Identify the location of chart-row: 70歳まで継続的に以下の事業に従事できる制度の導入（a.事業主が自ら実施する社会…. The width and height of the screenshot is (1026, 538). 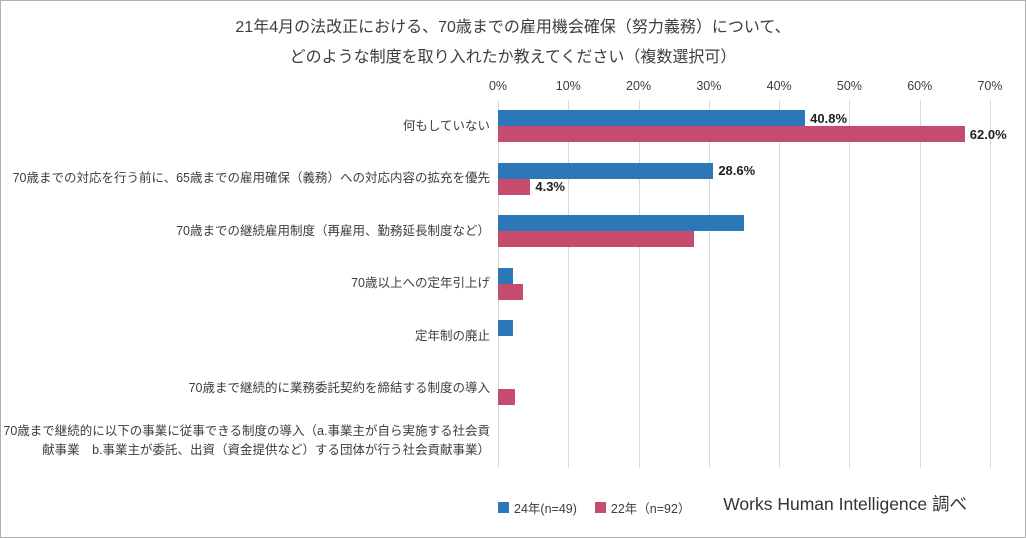
(513, 441).